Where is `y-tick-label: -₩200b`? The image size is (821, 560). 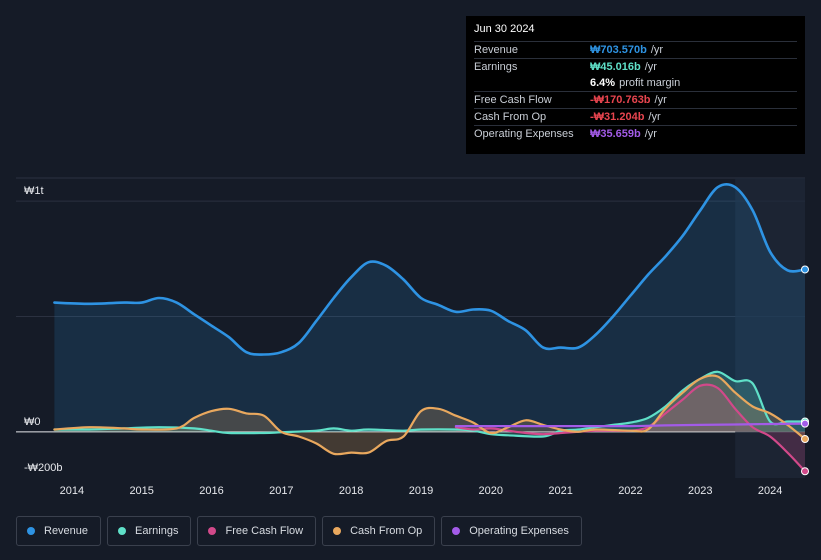
y-tick-label: -₩200b is located at coordinates (43, 468).